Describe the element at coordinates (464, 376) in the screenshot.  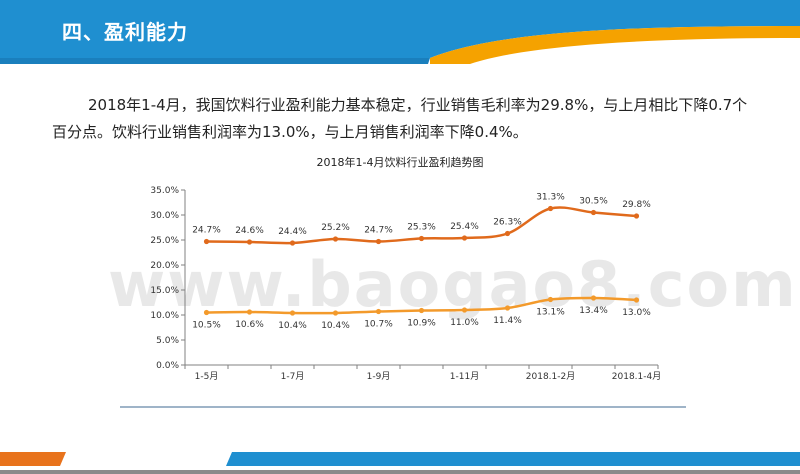
I see `x-tick-label: 1-11月` at that location.